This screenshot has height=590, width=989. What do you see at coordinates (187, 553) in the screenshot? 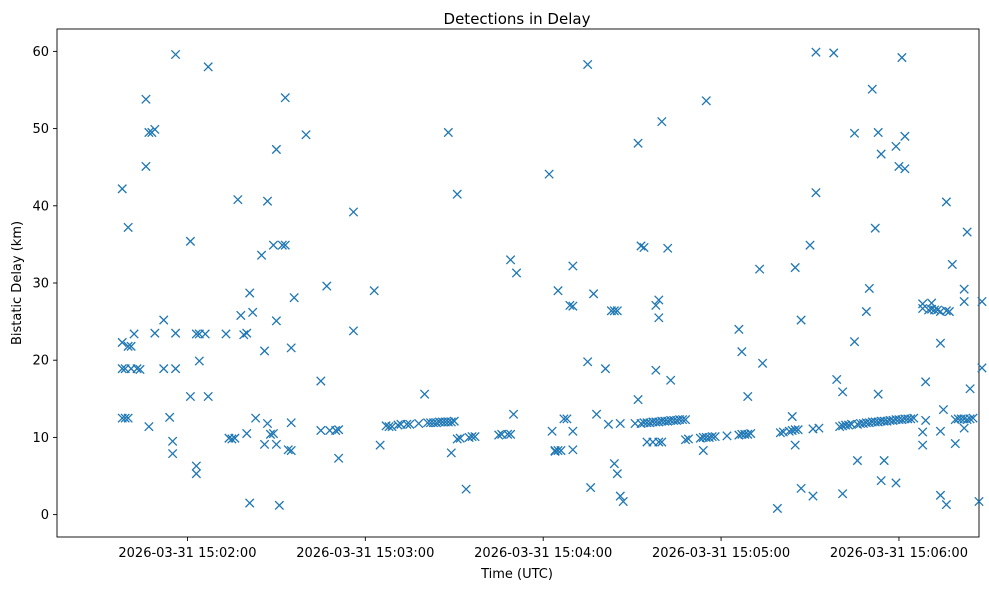
I see `x-tick-label: 2026-03-31 15:02:00` at bounding box center [187, 553].